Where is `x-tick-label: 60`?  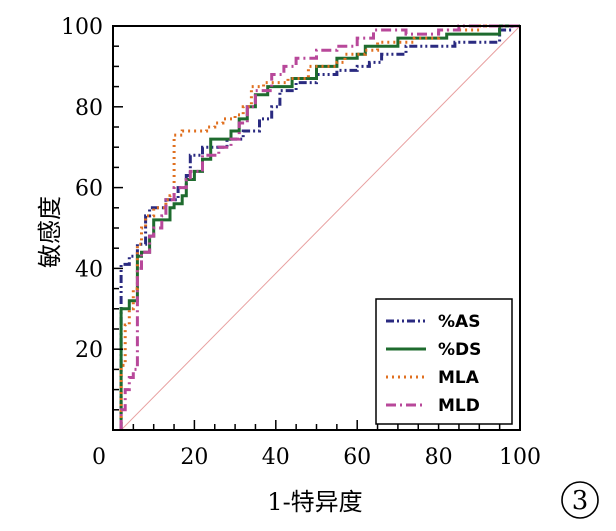
x-tick-label: 60 is located at coordinates (357, 457).